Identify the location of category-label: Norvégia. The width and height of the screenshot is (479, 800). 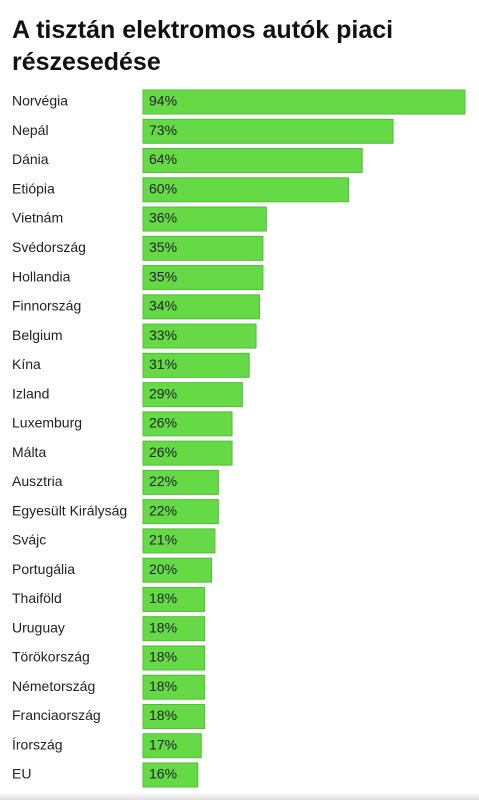
(40, 101).